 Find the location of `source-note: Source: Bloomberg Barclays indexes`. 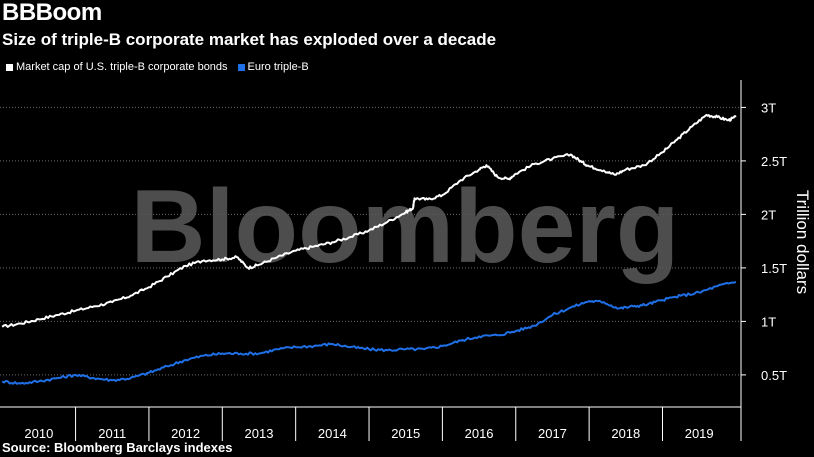

source-note: Source: Bloomberg Barclays indexes is located at coordinates (117, 447).